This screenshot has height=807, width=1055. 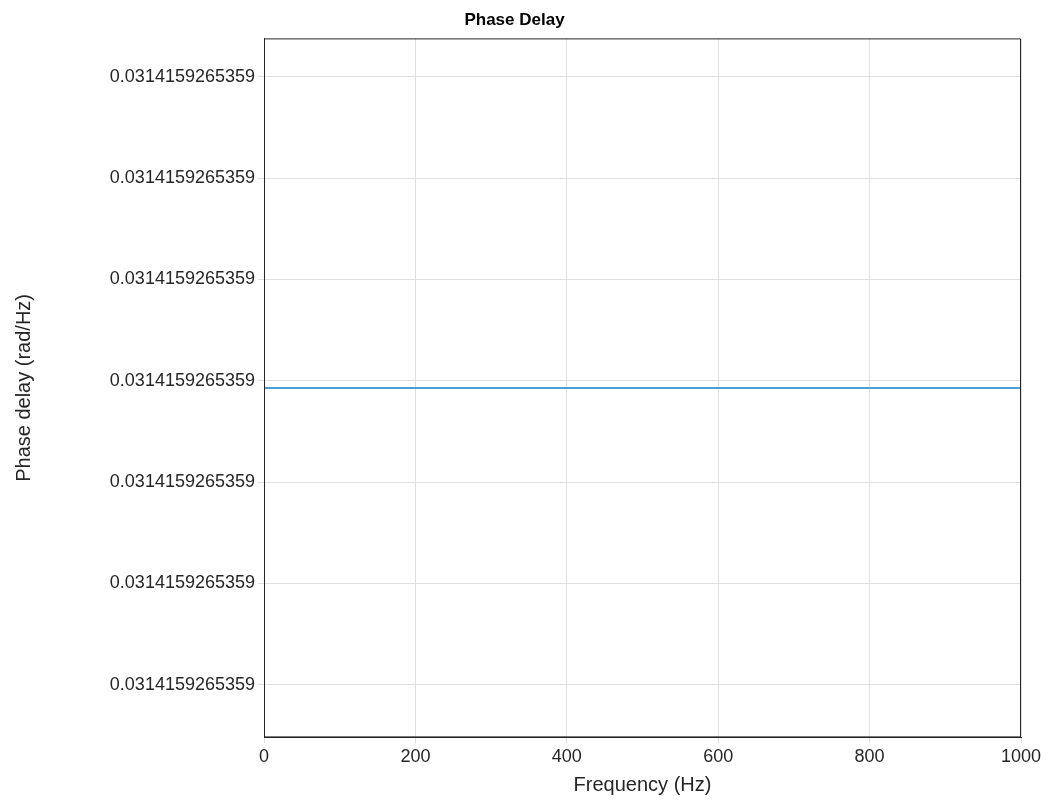 What do you see at coordinates (718, 756) in the screenshot?
I see `x-tick-label: 600` at bounding box center [718, 756].